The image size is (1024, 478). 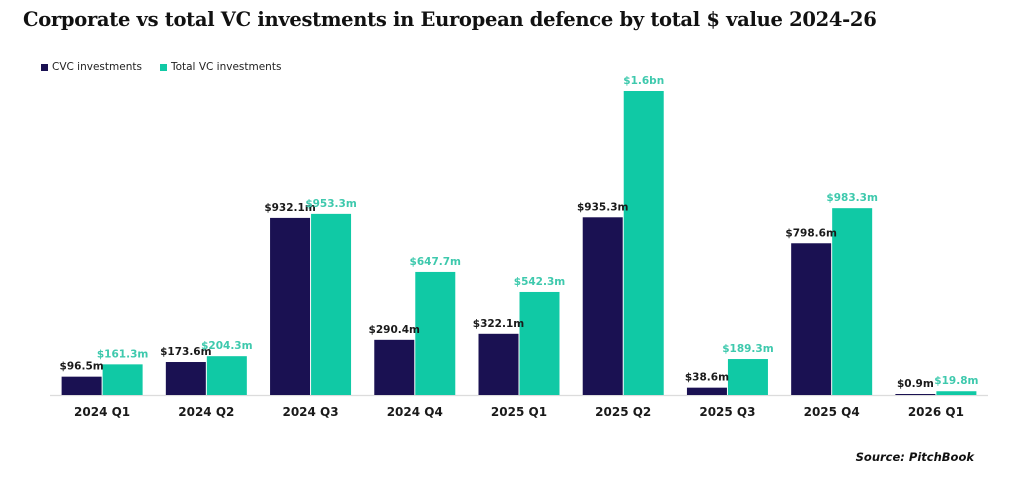 What do you see at coordinates (44, 67) in the screenshot?
I see `legend-swatch-cvc` at bounding box center [44, 67].